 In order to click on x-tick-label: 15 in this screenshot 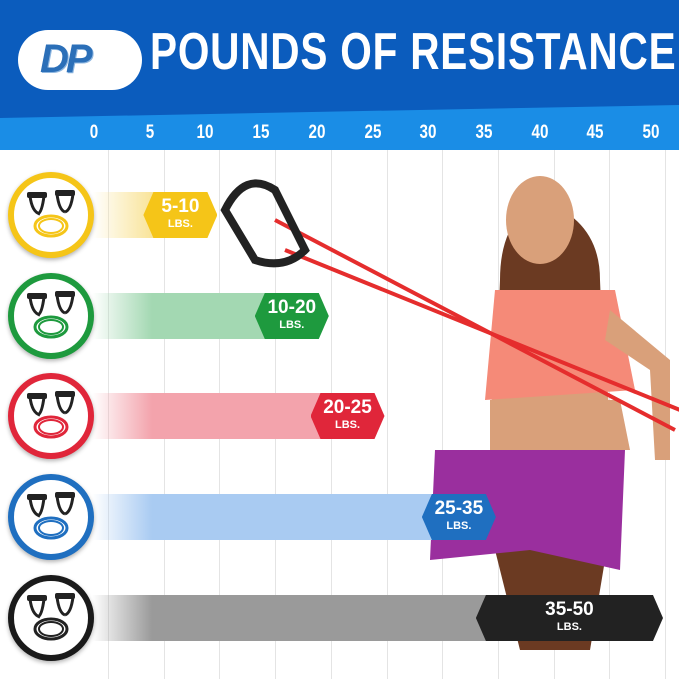, I will do `click(261, 132)`.